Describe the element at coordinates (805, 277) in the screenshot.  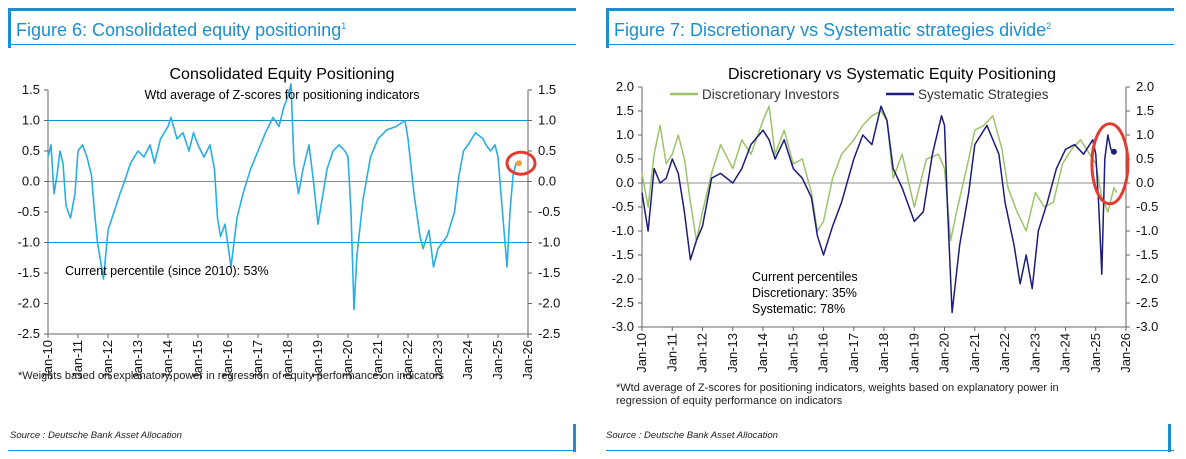
I see `percentile-annotation-line: Current percentiles` at that location.